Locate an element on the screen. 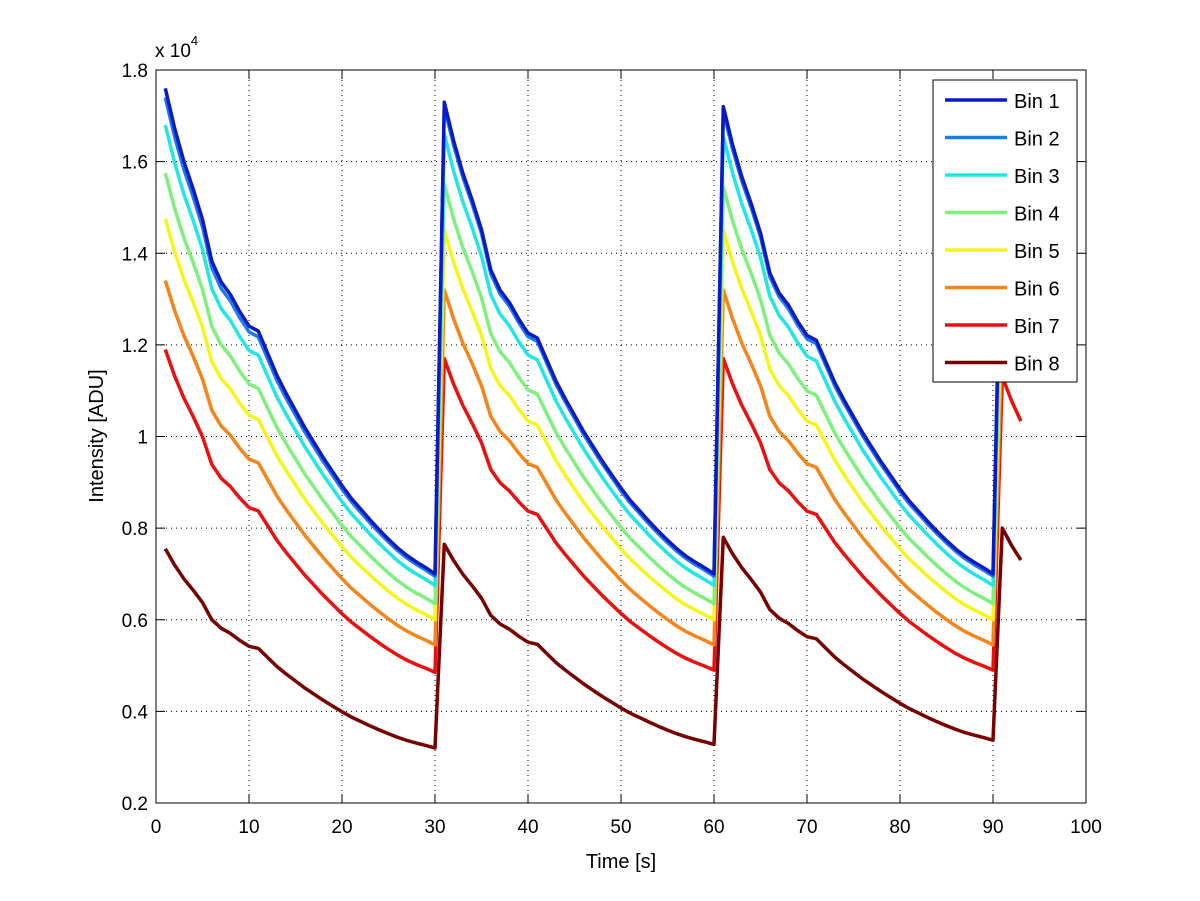 The width and height of the screenshot is (1200, 901). legend-label: Bin 1 is located at coordinates (1037, 102).